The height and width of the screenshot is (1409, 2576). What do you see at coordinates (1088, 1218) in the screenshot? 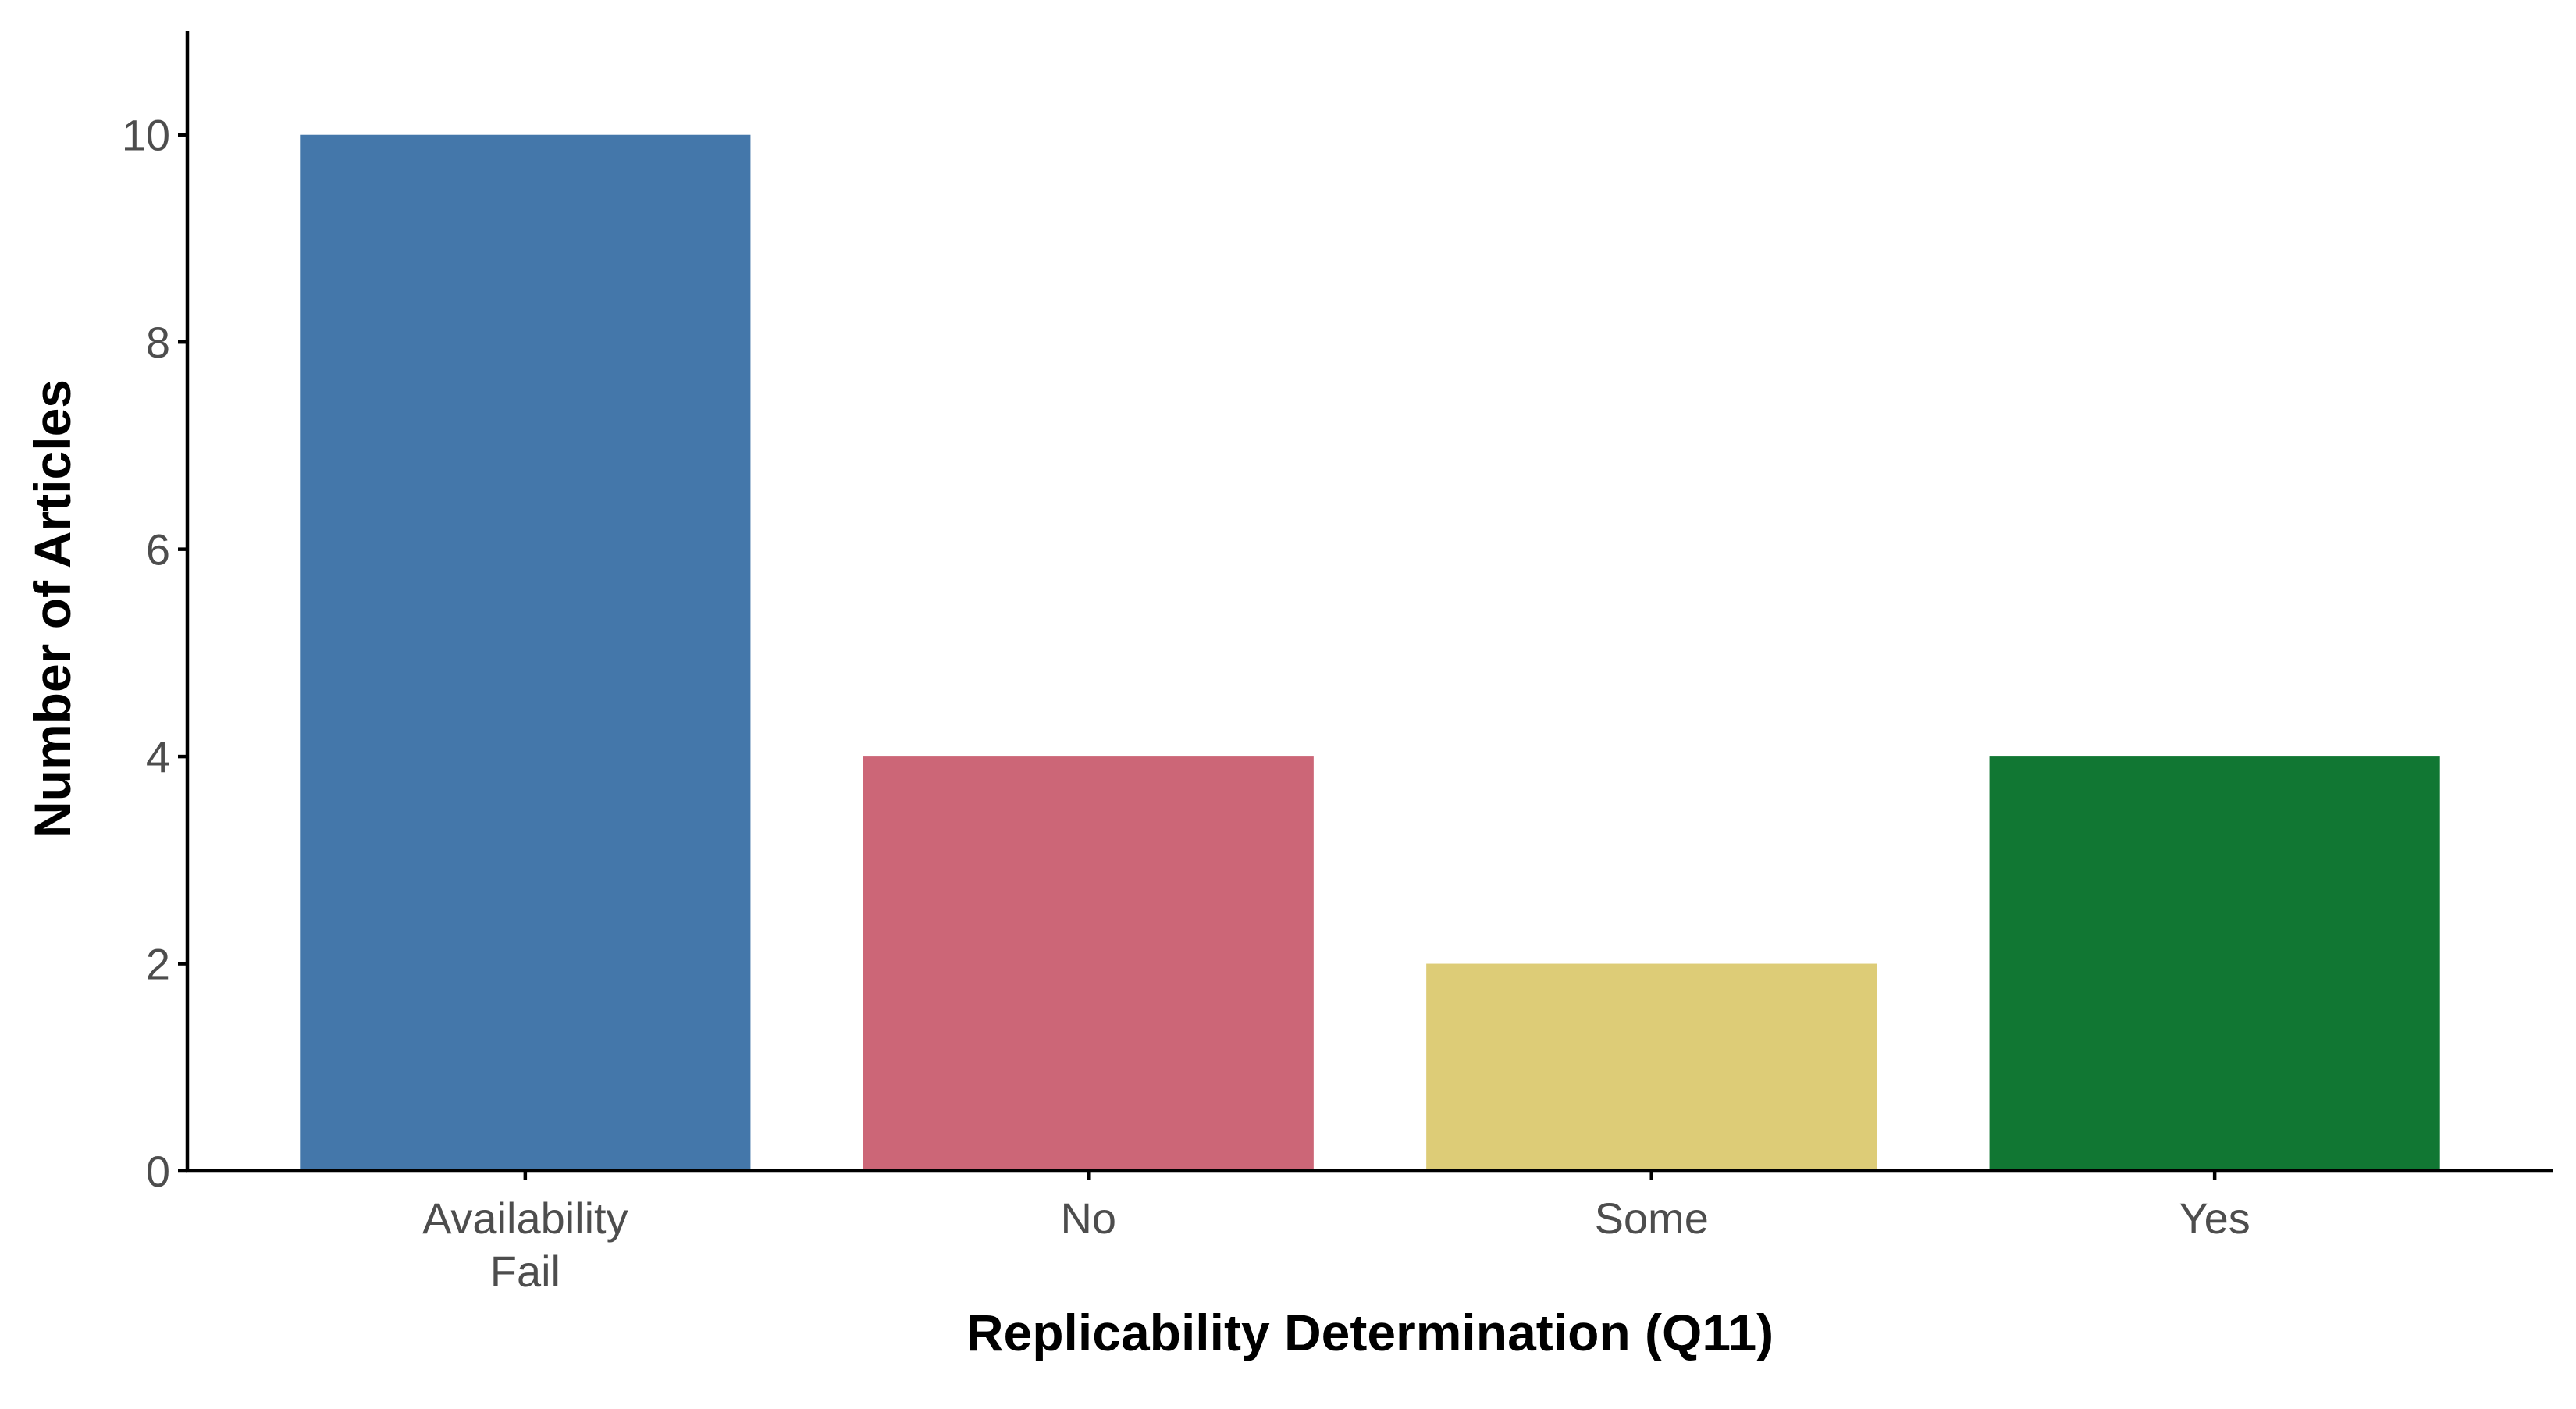
I see `x-tick-label: No` at bounding box center [1088, 1218].